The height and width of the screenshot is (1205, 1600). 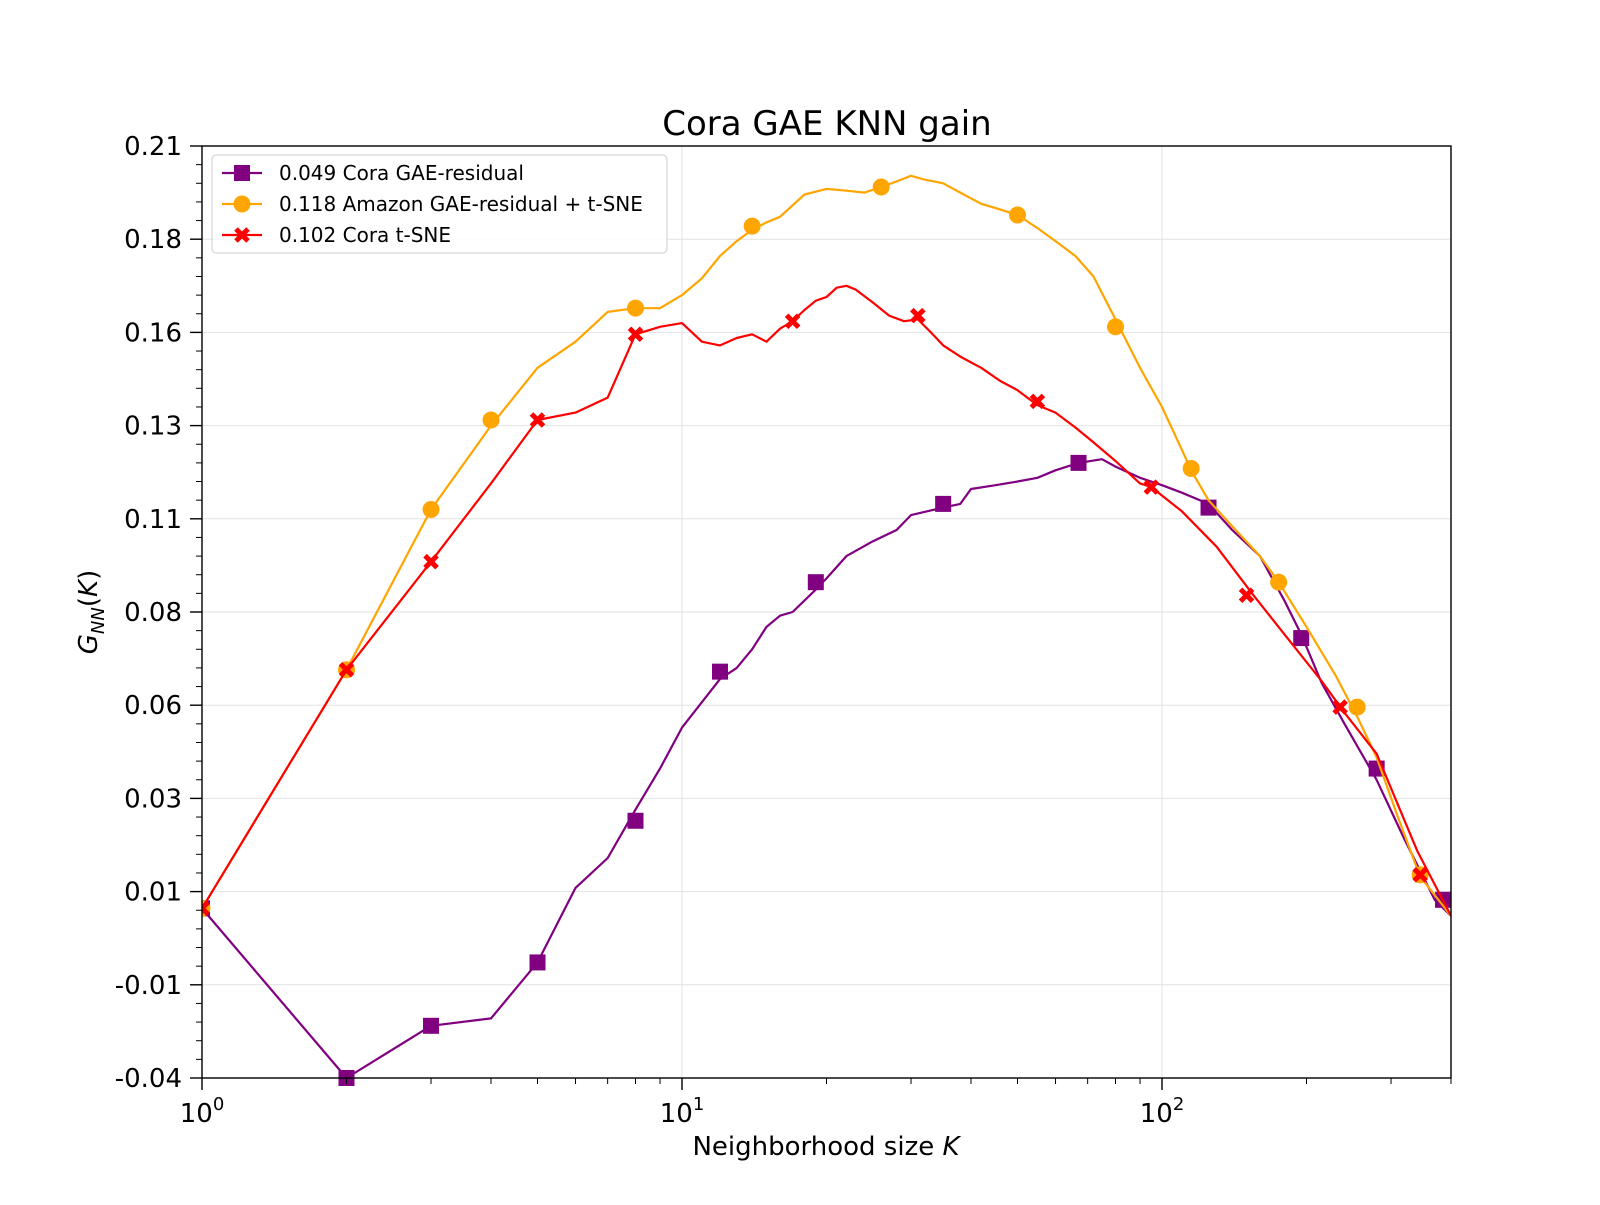 I want to click on legend-box, so click(x=439, y=204).